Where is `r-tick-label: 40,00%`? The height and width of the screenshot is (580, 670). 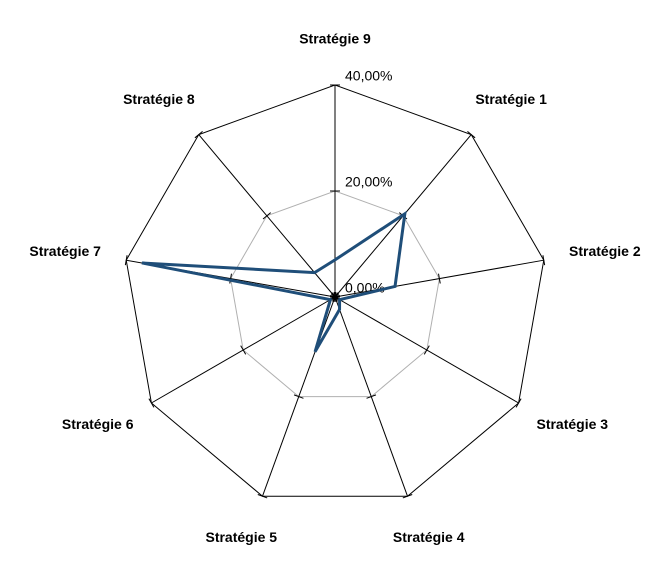 r-tick-label: 40,00% is located at coordinates (368, 76).